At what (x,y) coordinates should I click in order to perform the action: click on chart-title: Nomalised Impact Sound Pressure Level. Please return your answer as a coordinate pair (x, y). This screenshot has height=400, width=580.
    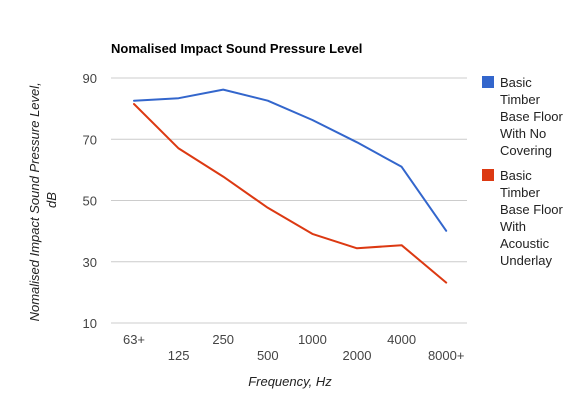
    Looking at the image, I should click on (236, 48).